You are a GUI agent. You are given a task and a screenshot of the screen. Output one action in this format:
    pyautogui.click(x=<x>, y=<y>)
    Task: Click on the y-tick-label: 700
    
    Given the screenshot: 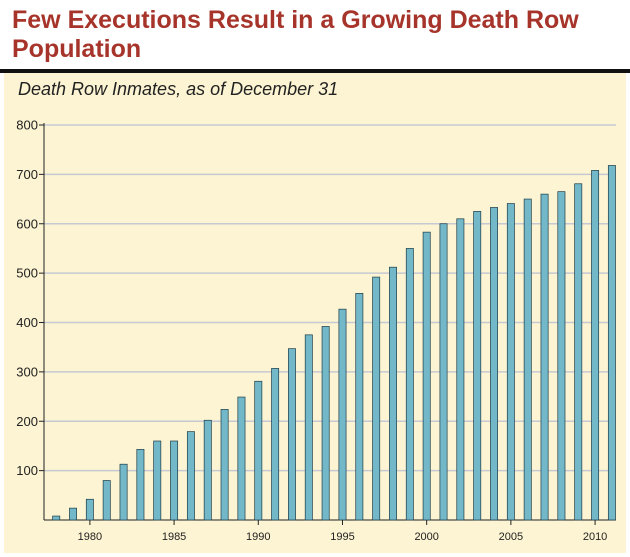 What is the action you would take?
    pyautogui.click(x=27, y=174)
    